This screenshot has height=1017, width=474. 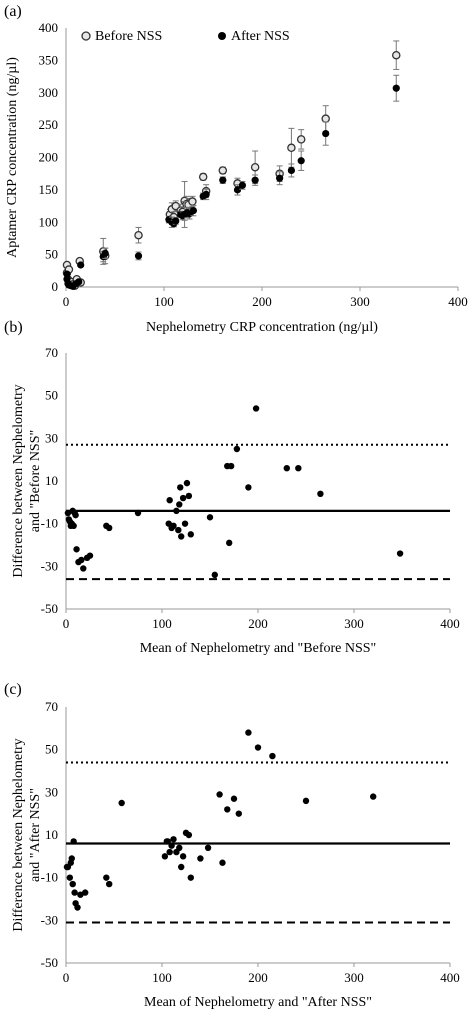 I want to click on panel-a-y-tick-label: 250, so click(x=49, y=124).